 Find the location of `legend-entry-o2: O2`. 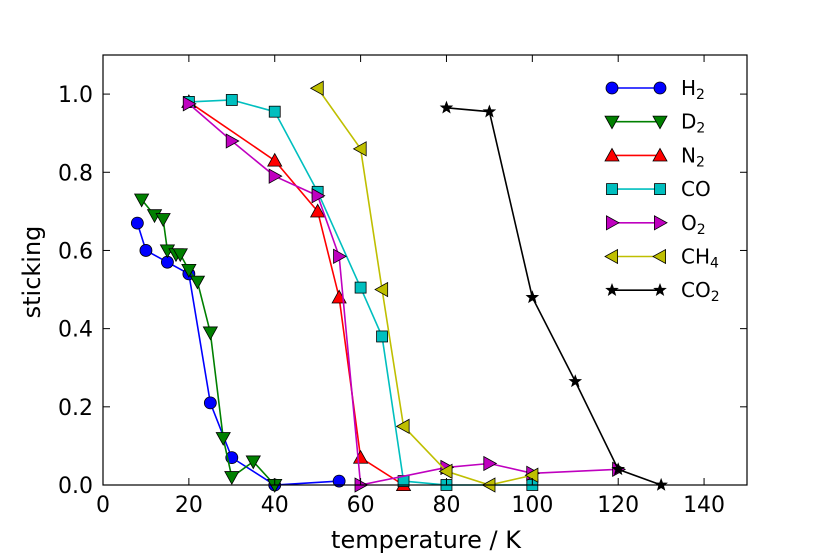

legend-entry-o2: O2 is located at coordinates (656, 224).